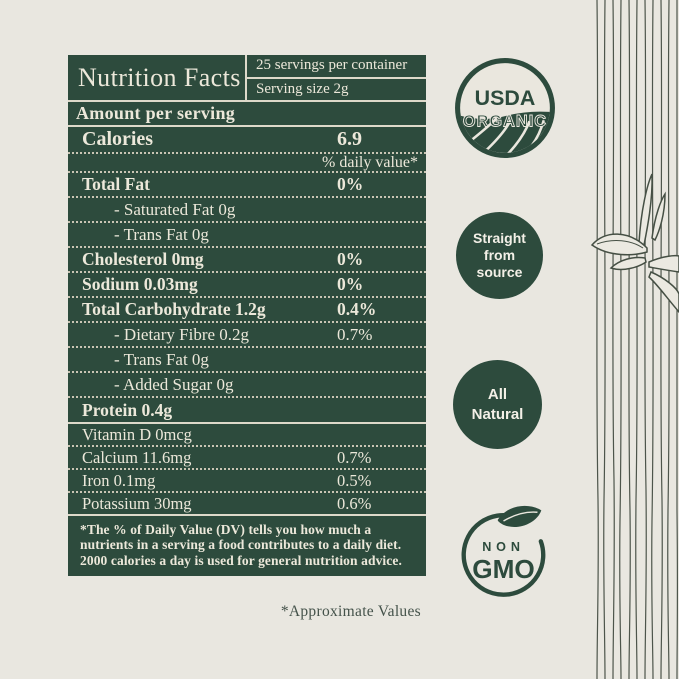 This screenshot has width=679, height=679. What do you see at coordinates (247, 210) in the screenshot?
I see `nutrient-row-saturated-fat: - Saturated Fat 0g` at bounding box center [247, 210].